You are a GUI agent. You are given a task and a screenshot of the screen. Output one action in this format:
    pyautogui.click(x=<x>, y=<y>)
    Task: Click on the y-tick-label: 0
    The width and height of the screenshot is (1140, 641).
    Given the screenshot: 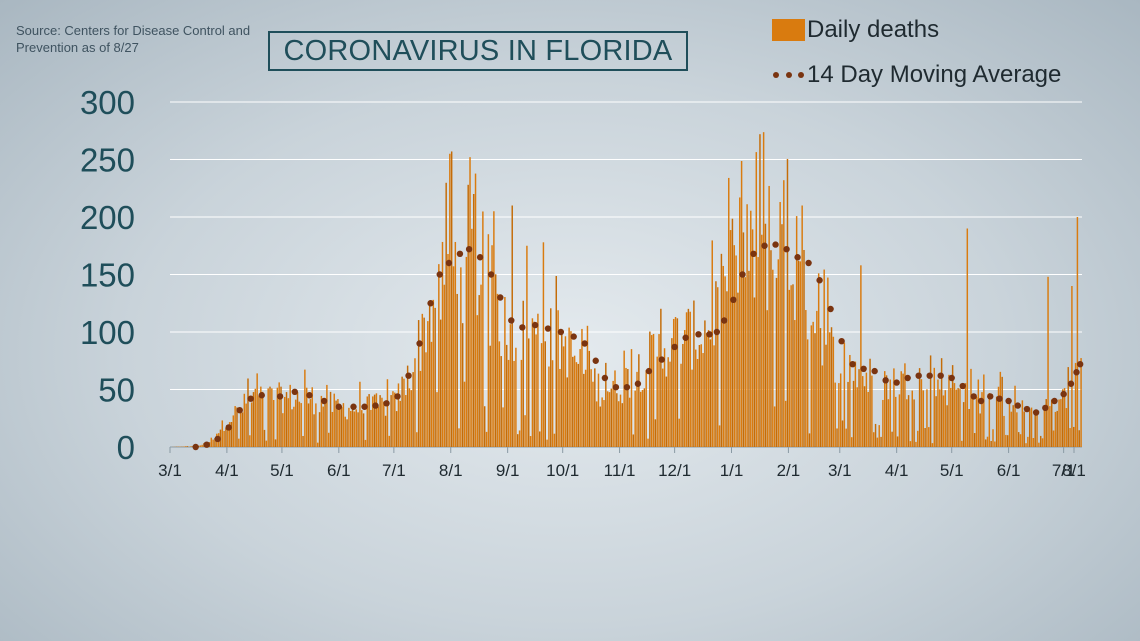 What is the action you would take?
    pyautogui.click(x=126, y=447)
    